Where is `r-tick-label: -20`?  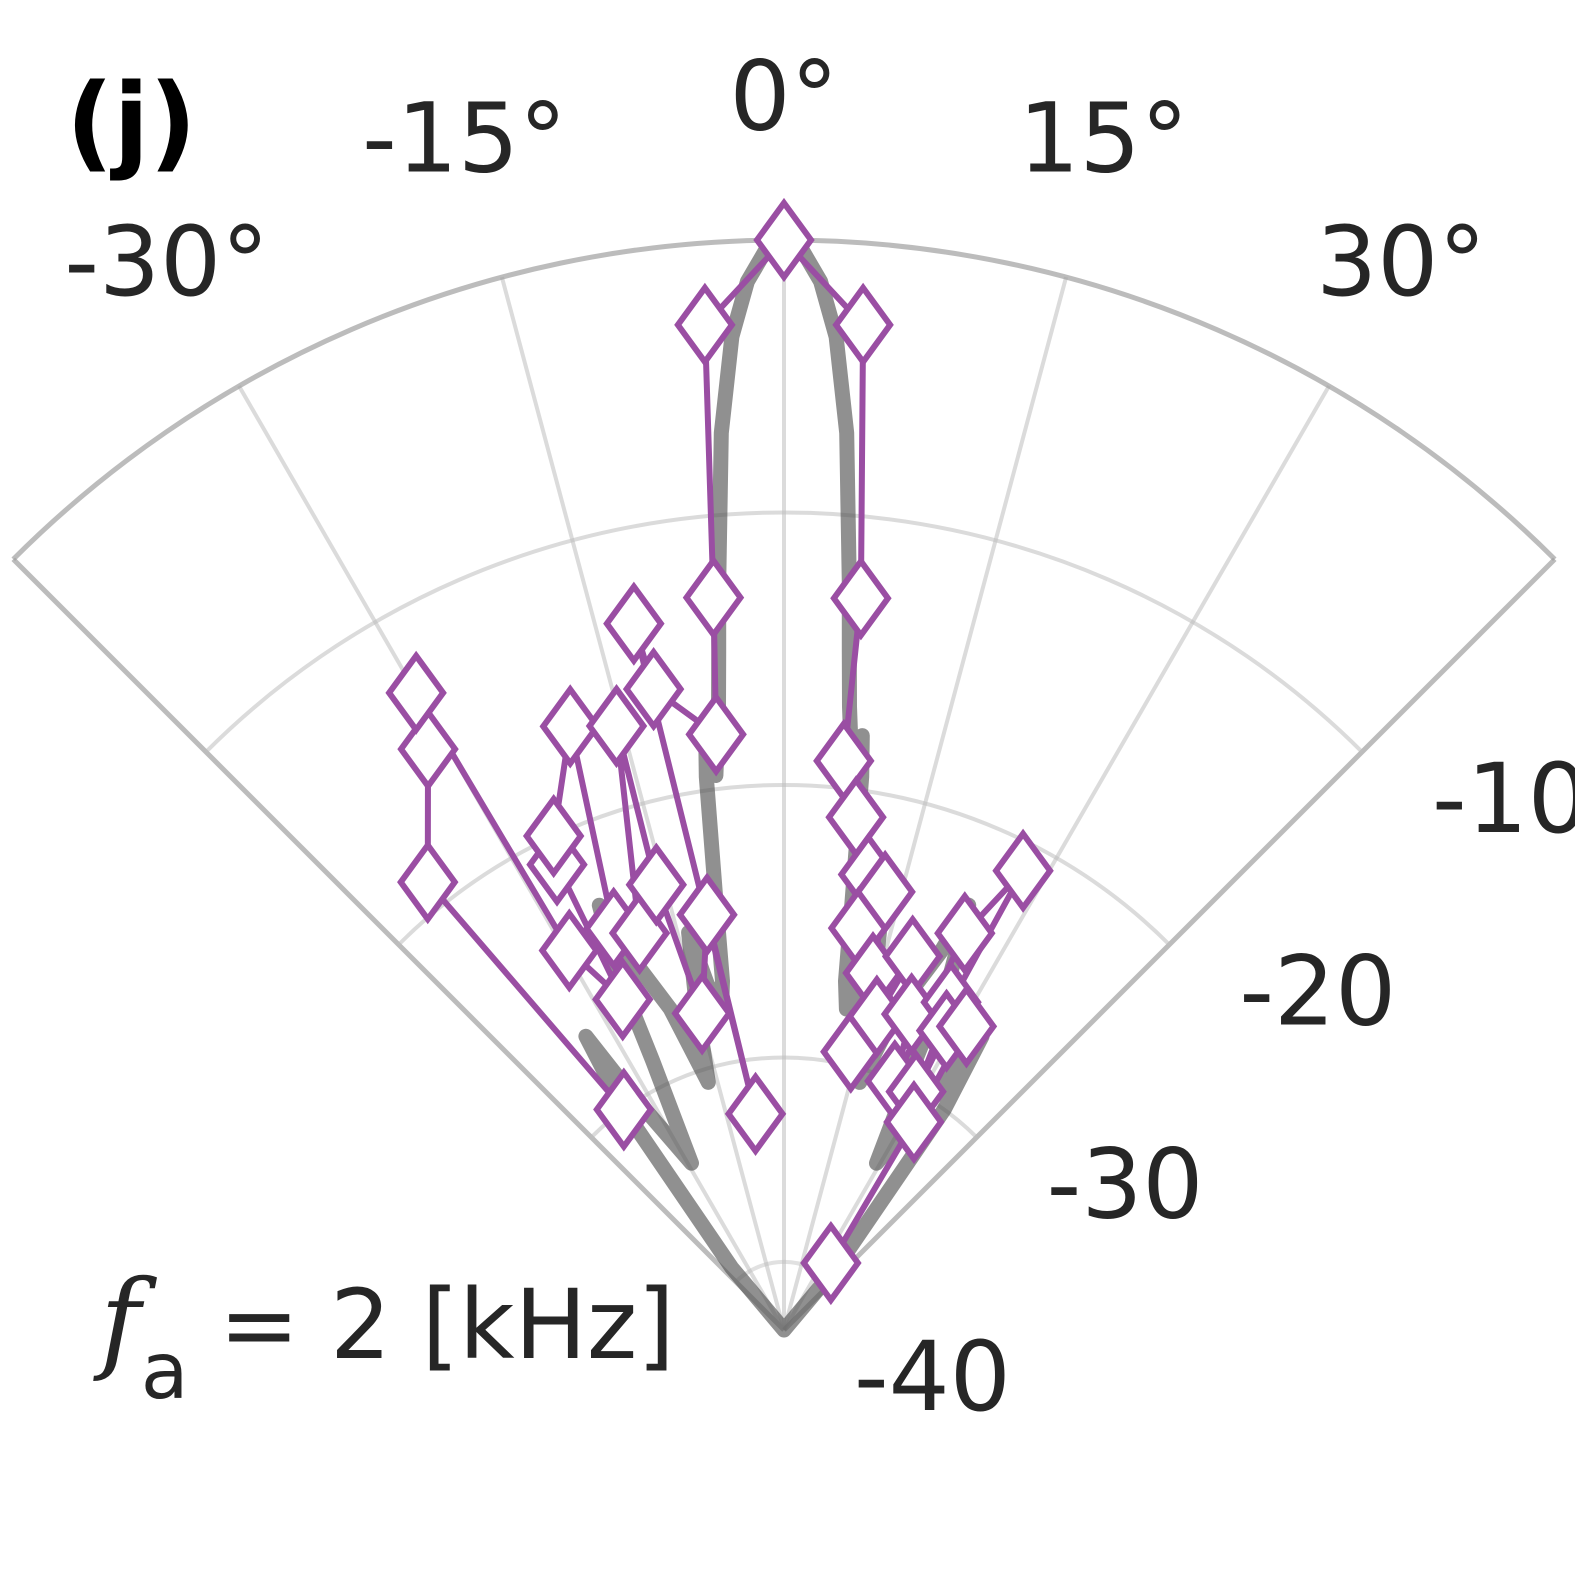 r-tick-label: -20 is located at coordinates (1317, 992).